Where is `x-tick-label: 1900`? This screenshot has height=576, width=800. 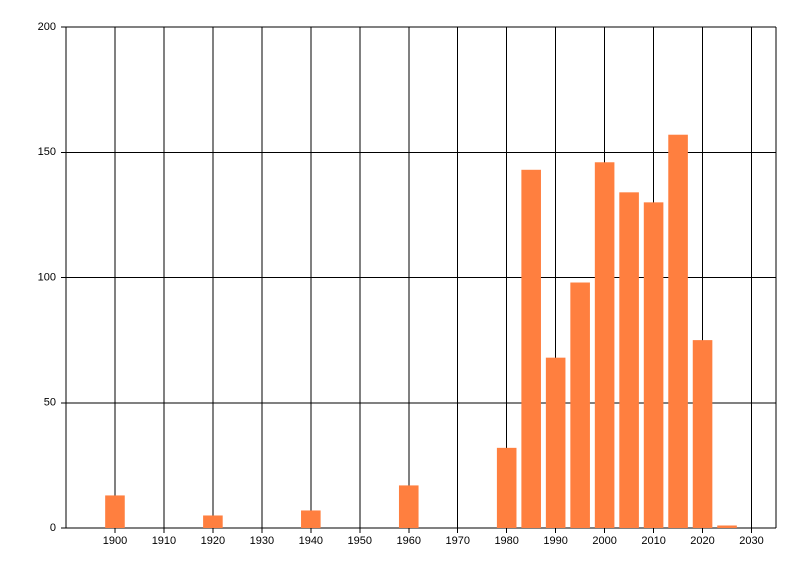
x-tick-label: 1900 is located at coordinates (115, 541).